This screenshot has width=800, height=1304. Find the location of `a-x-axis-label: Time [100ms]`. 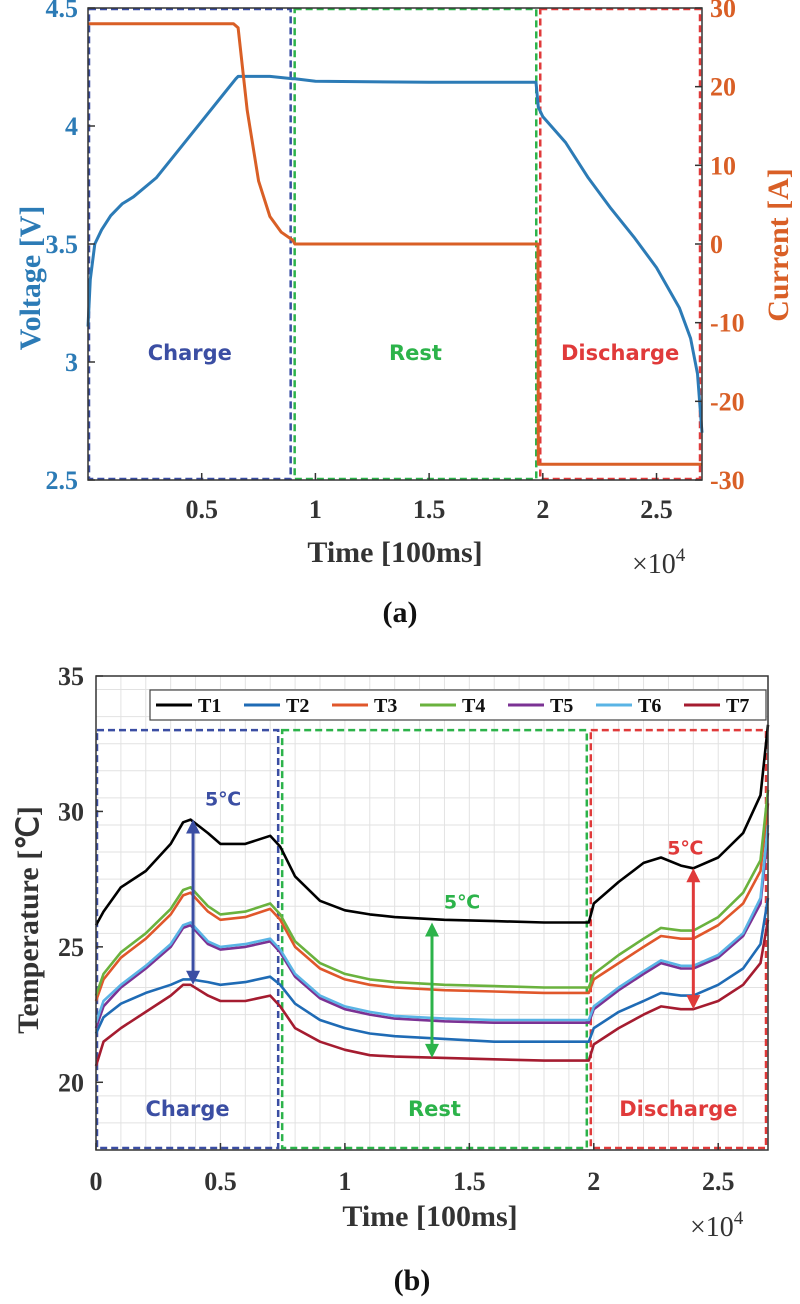

a-x-axis-label: Time [100ms] is located at coordinates (394, 552).